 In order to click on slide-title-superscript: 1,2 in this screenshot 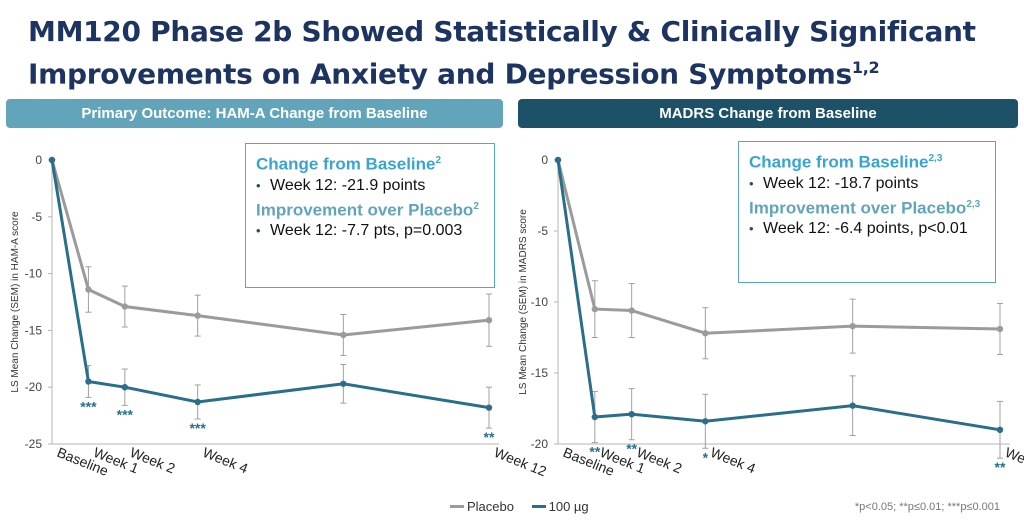, I will do `click(865, 67)`.